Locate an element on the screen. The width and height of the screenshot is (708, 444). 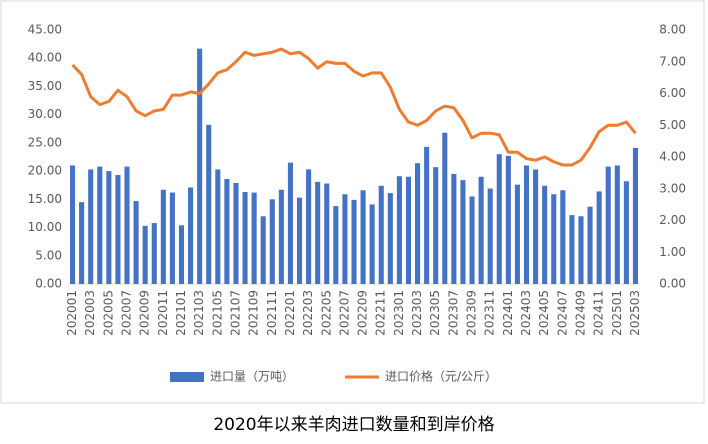
x-tick-label: 202503 is located at coordinates (635, 313).